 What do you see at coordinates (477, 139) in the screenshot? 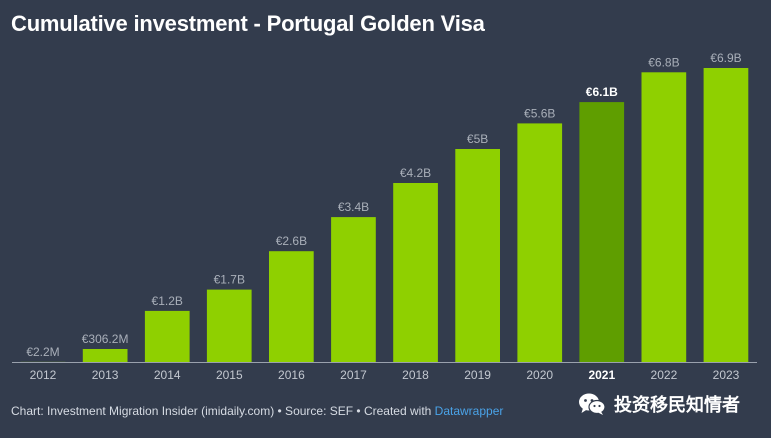
I see `value-label-2019: €5B` at bounding box center [477, 139].